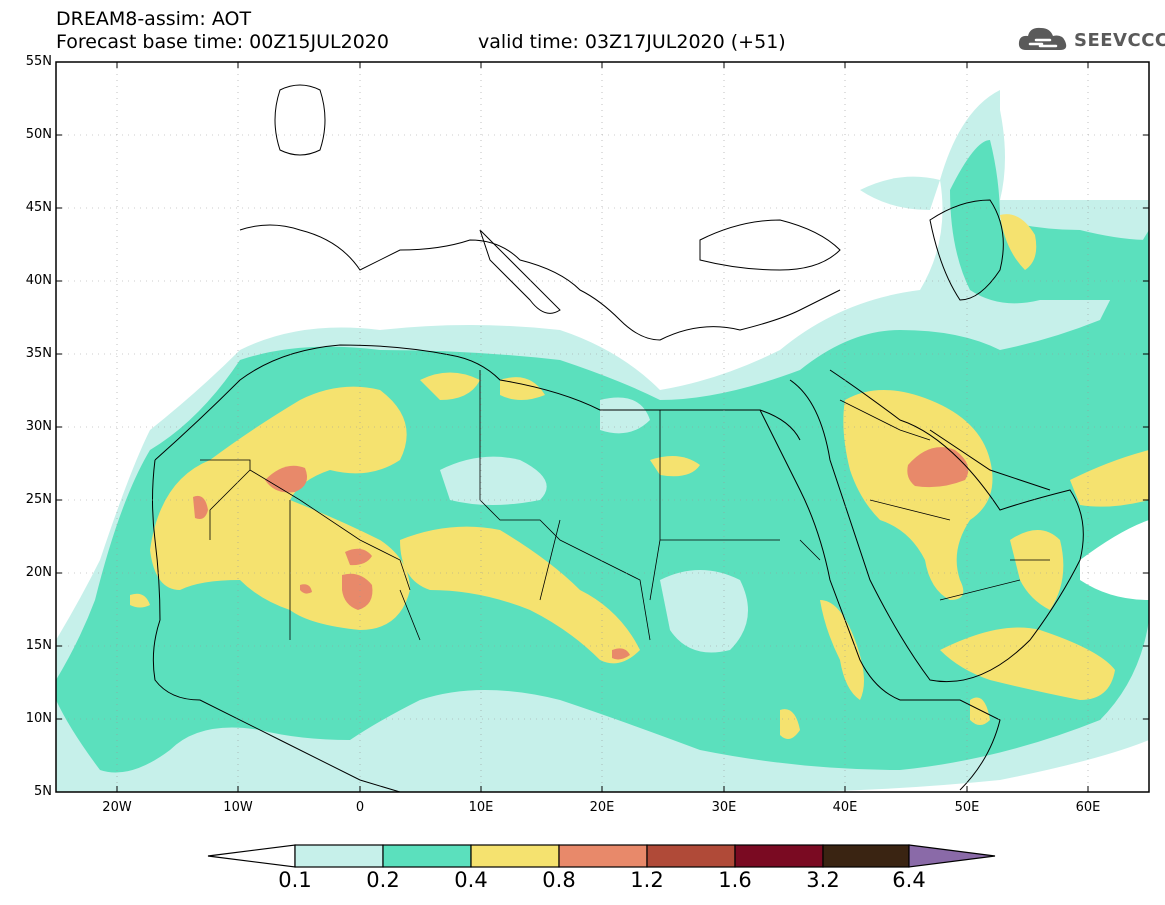 This screenshot has height=905, width=1165. What do you see at coordinates (866, 856) in the screenshot?
I see `colorbar-bin-3.2-6.4` at bounding box center [866, 856].